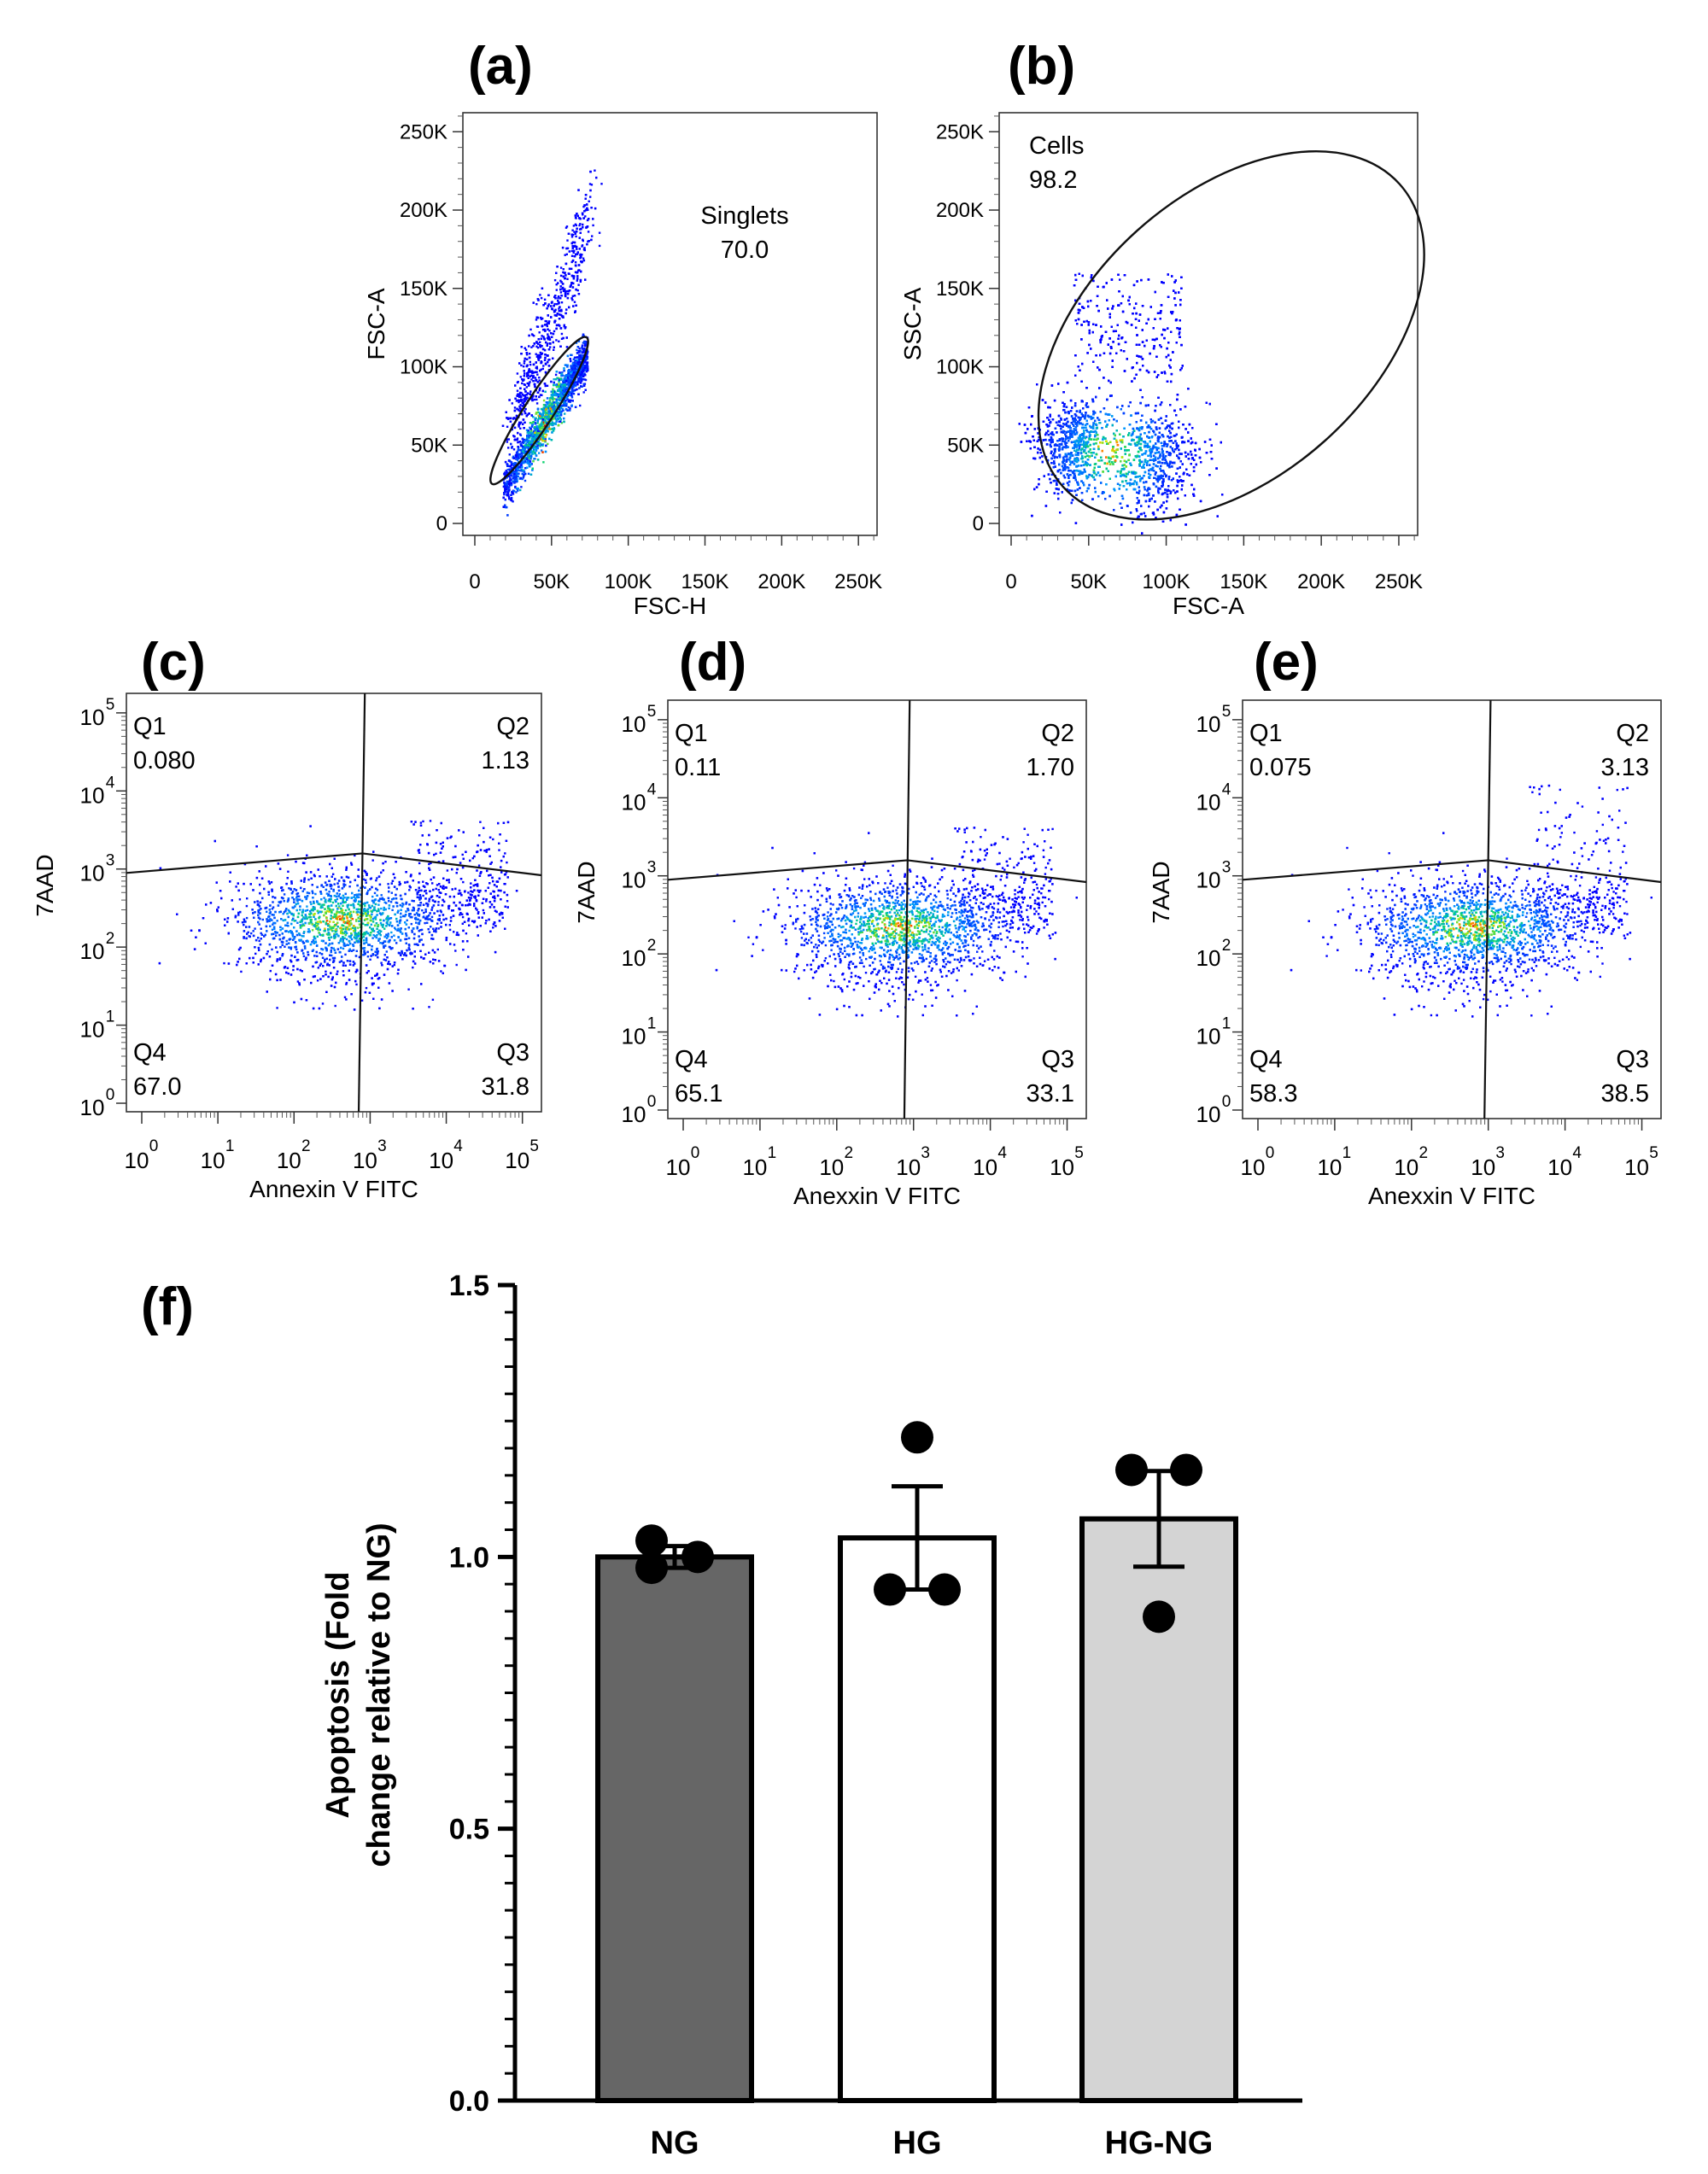  I want to click on x-tick-label: 100K, so click(1166, 581).